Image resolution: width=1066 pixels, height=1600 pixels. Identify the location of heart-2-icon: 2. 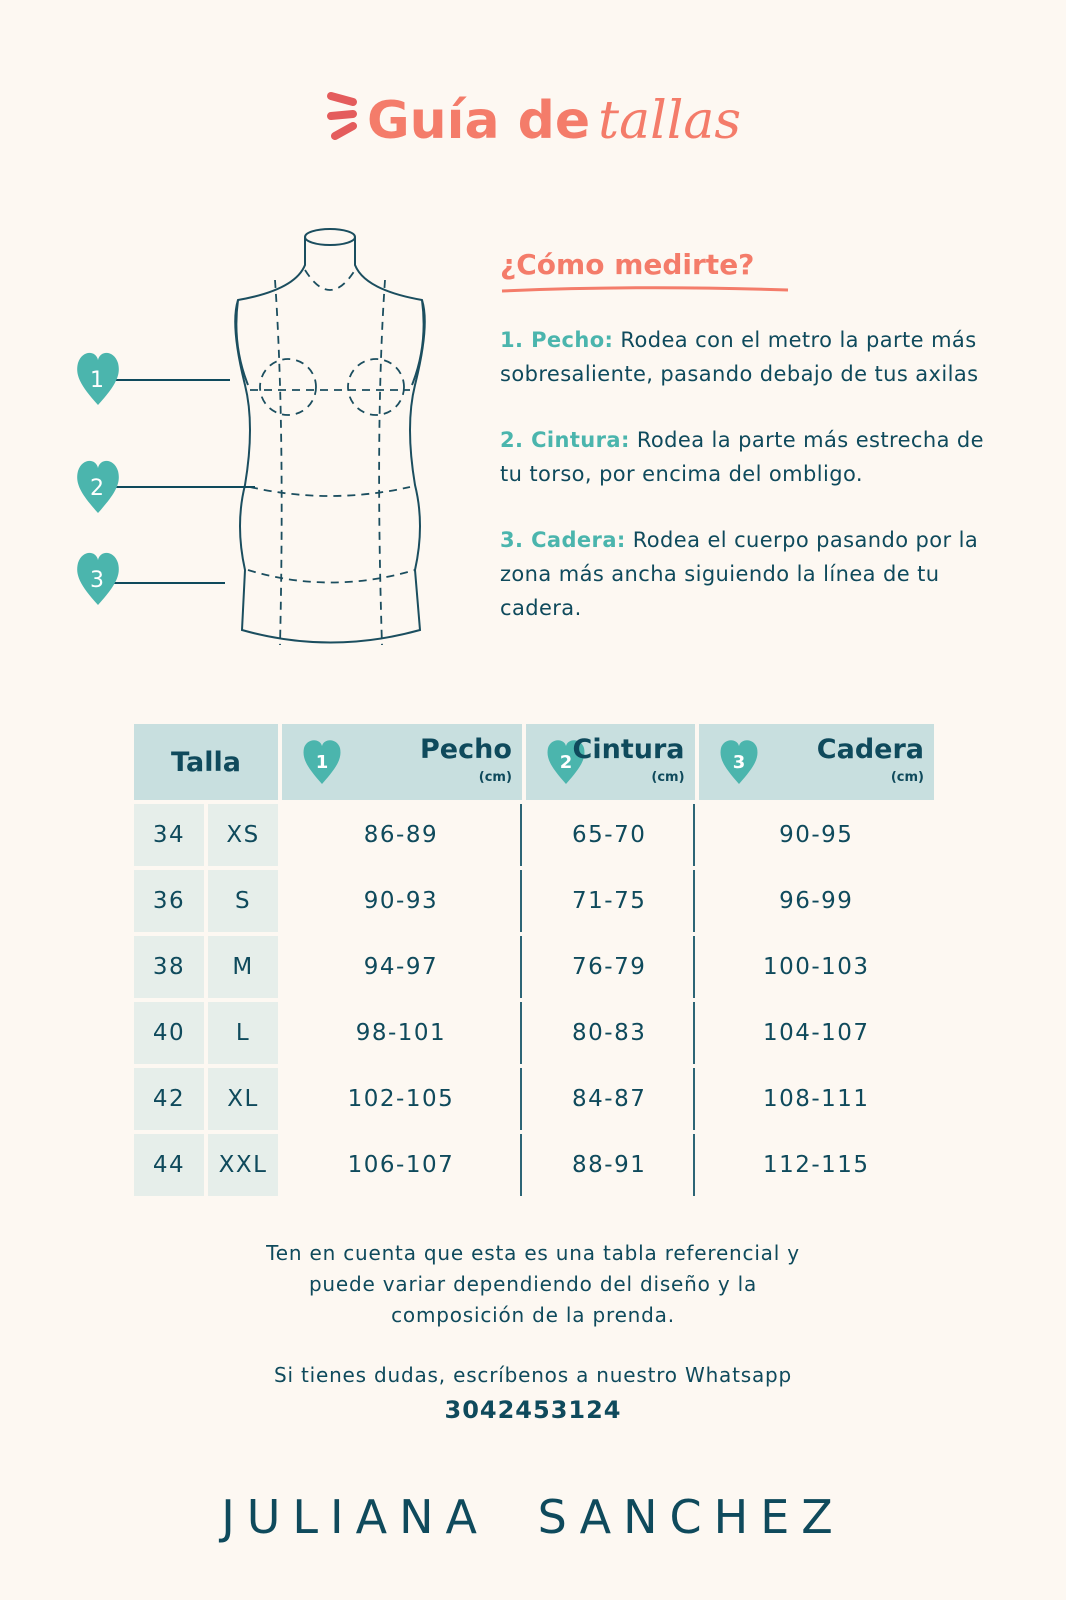
(566, 762).